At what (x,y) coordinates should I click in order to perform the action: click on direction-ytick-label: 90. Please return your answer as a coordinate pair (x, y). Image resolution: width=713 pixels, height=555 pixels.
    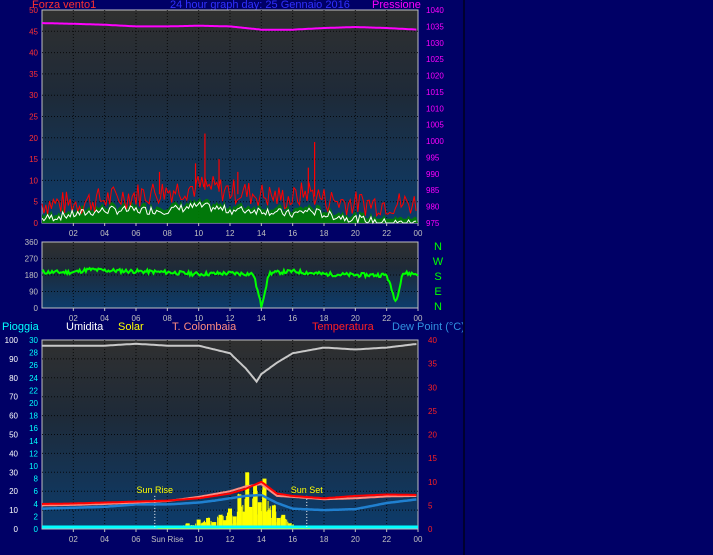
    Looking at the image, I should click on (33, 292).